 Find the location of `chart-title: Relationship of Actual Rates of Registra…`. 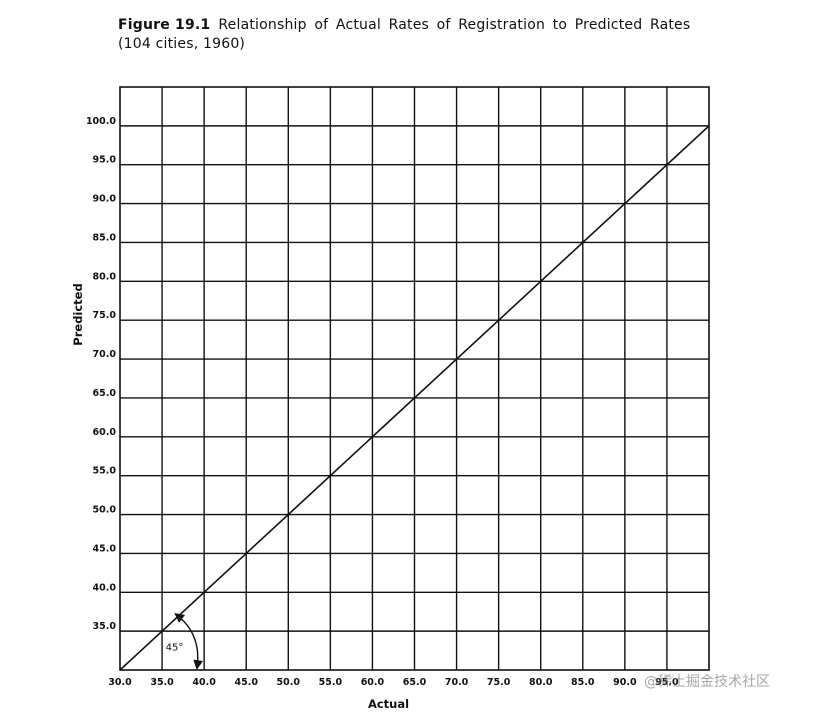

chart-title: Relationship of Actual Rates of Registra… is located at coordinates (454, 25).